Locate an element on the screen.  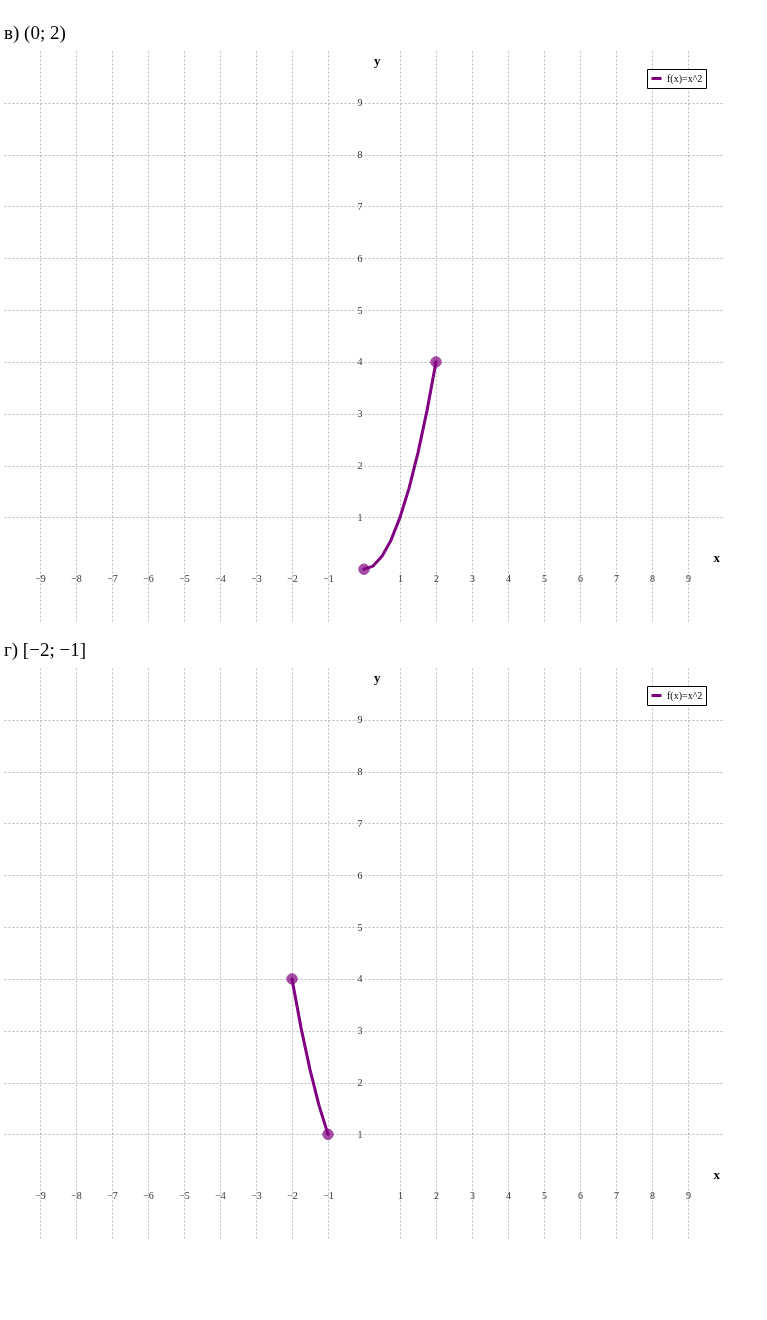
chart-title: в) (0; 2) is located at coordinates (35, 33).